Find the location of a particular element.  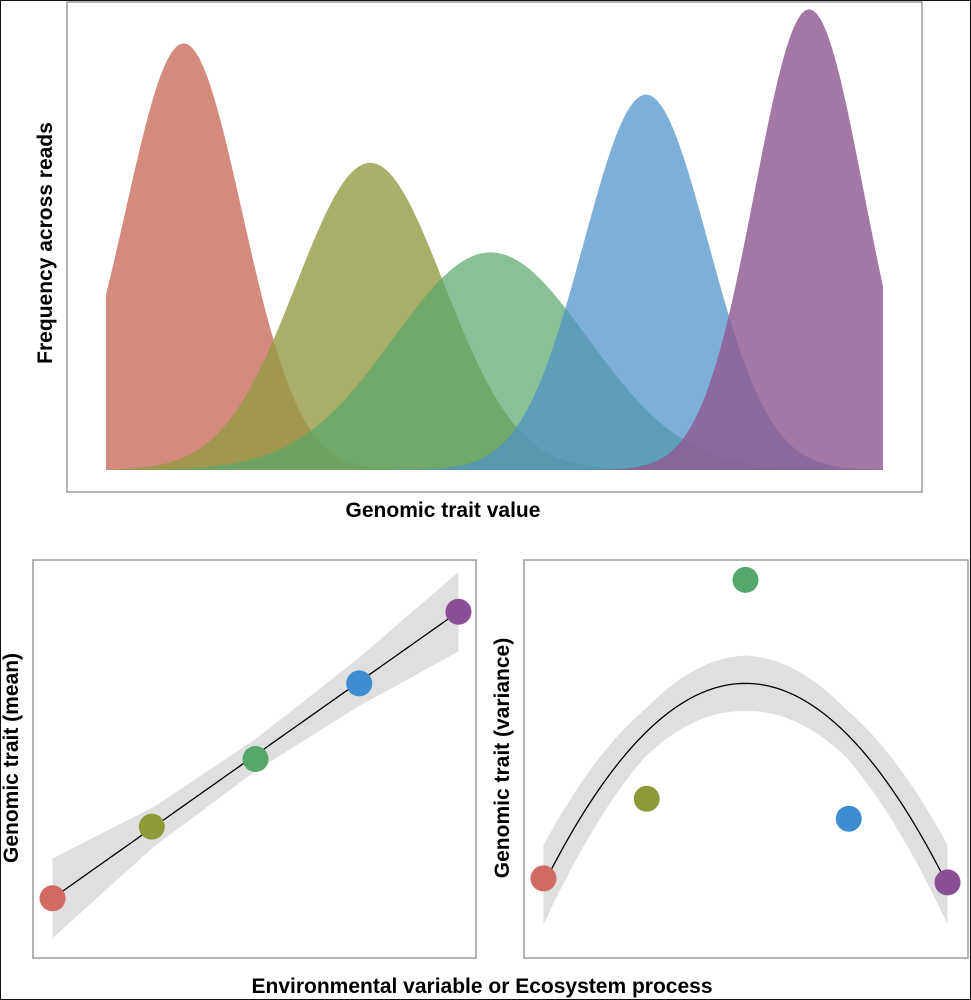

variance-ylabel: Genomic trait (variance) is located at coordinates (502, 758).